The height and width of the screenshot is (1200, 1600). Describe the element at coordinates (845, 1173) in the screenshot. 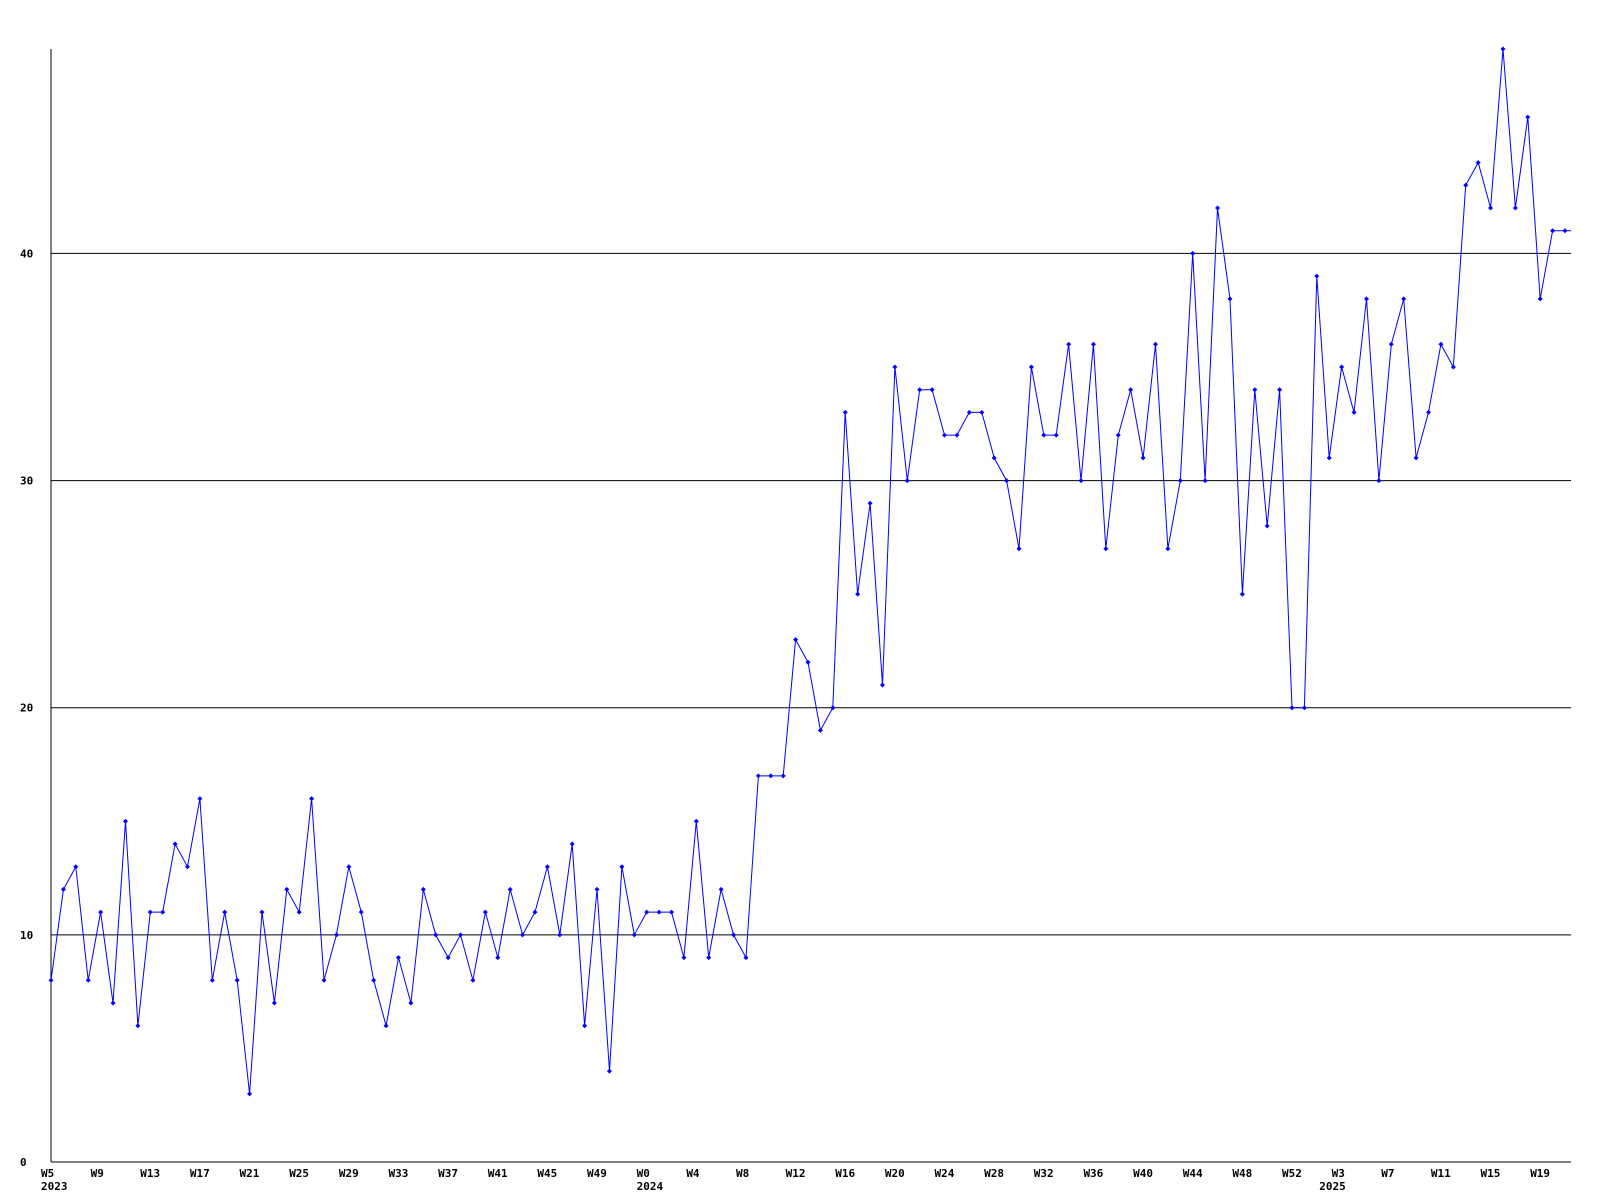

I see `x-tick-label: W16` at that location.